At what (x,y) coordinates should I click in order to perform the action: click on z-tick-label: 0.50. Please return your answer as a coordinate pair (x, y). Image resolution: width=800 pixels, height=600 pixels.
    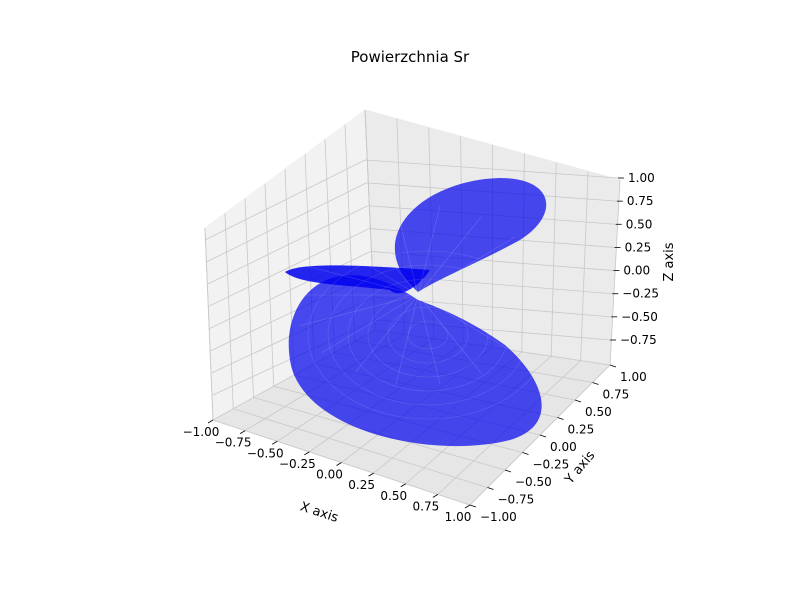
    Looking at the image, I should click on (639, 224).